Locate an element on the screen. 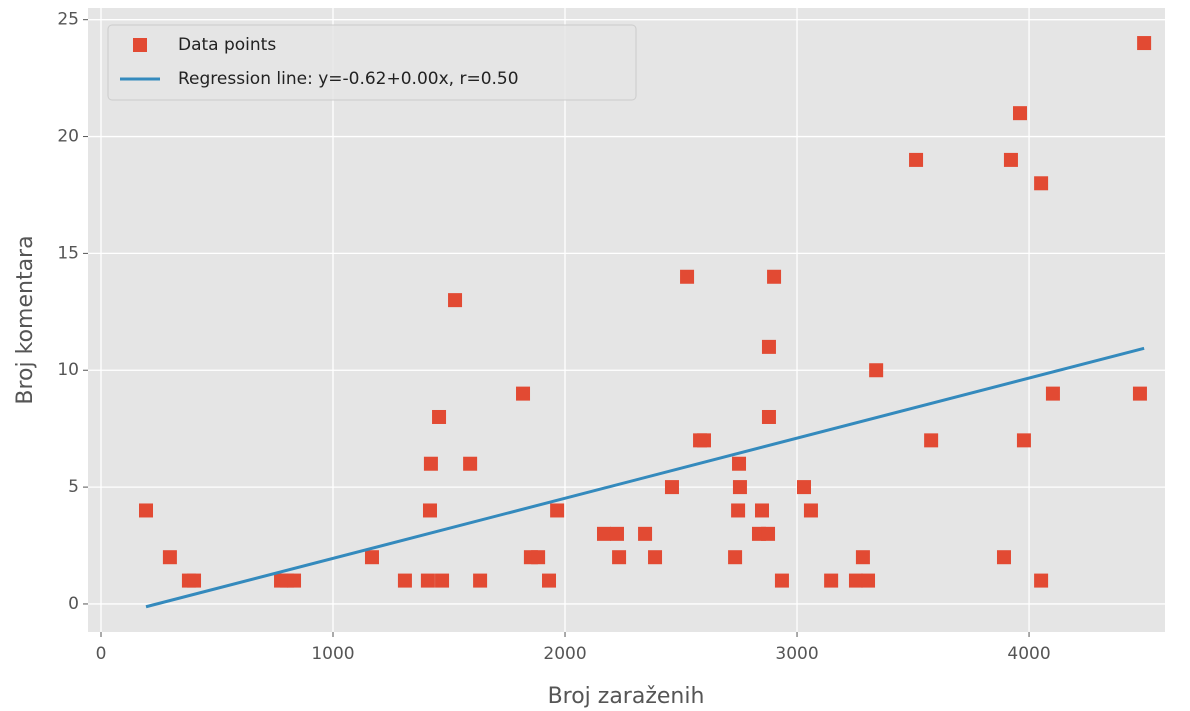  y-tick-label: 15 is located at coordinates (68, 253).